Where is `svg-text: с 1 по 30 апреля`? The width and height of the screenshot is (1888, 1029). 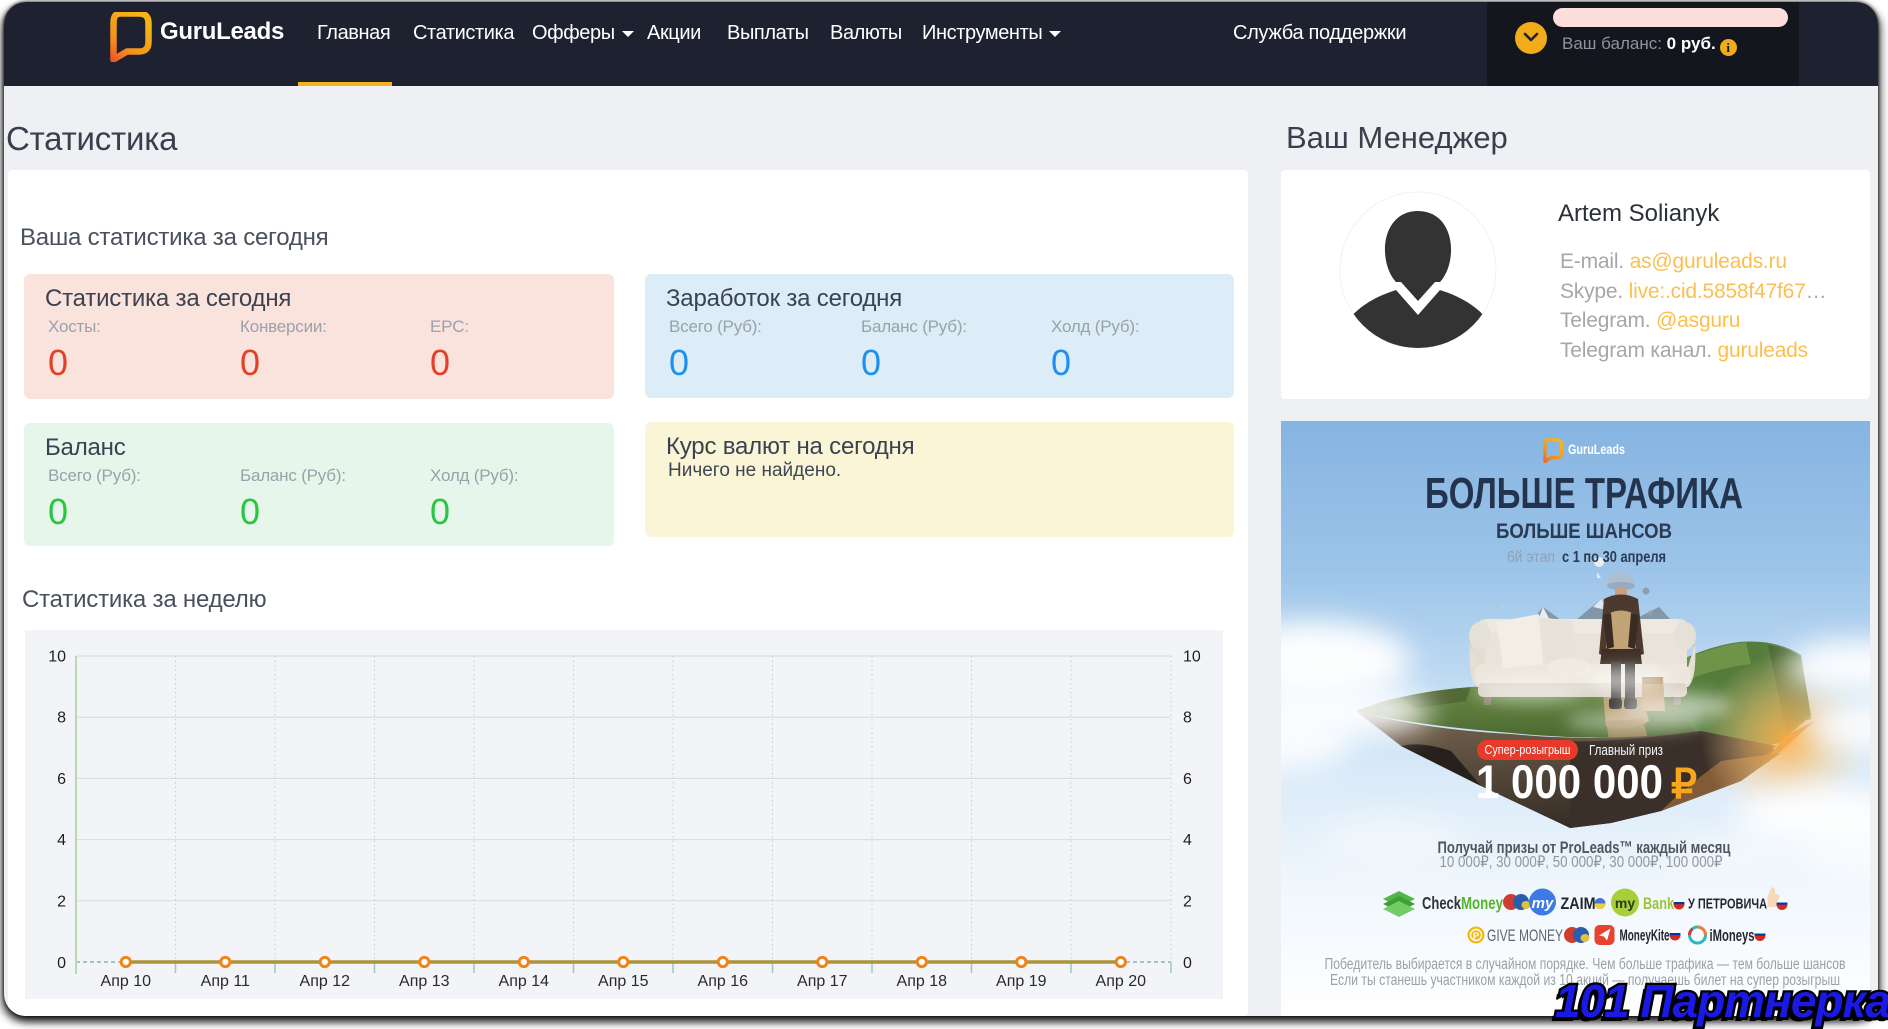
svg-text: с 1 по 30 апреля is located at coordinates (1614, 557).